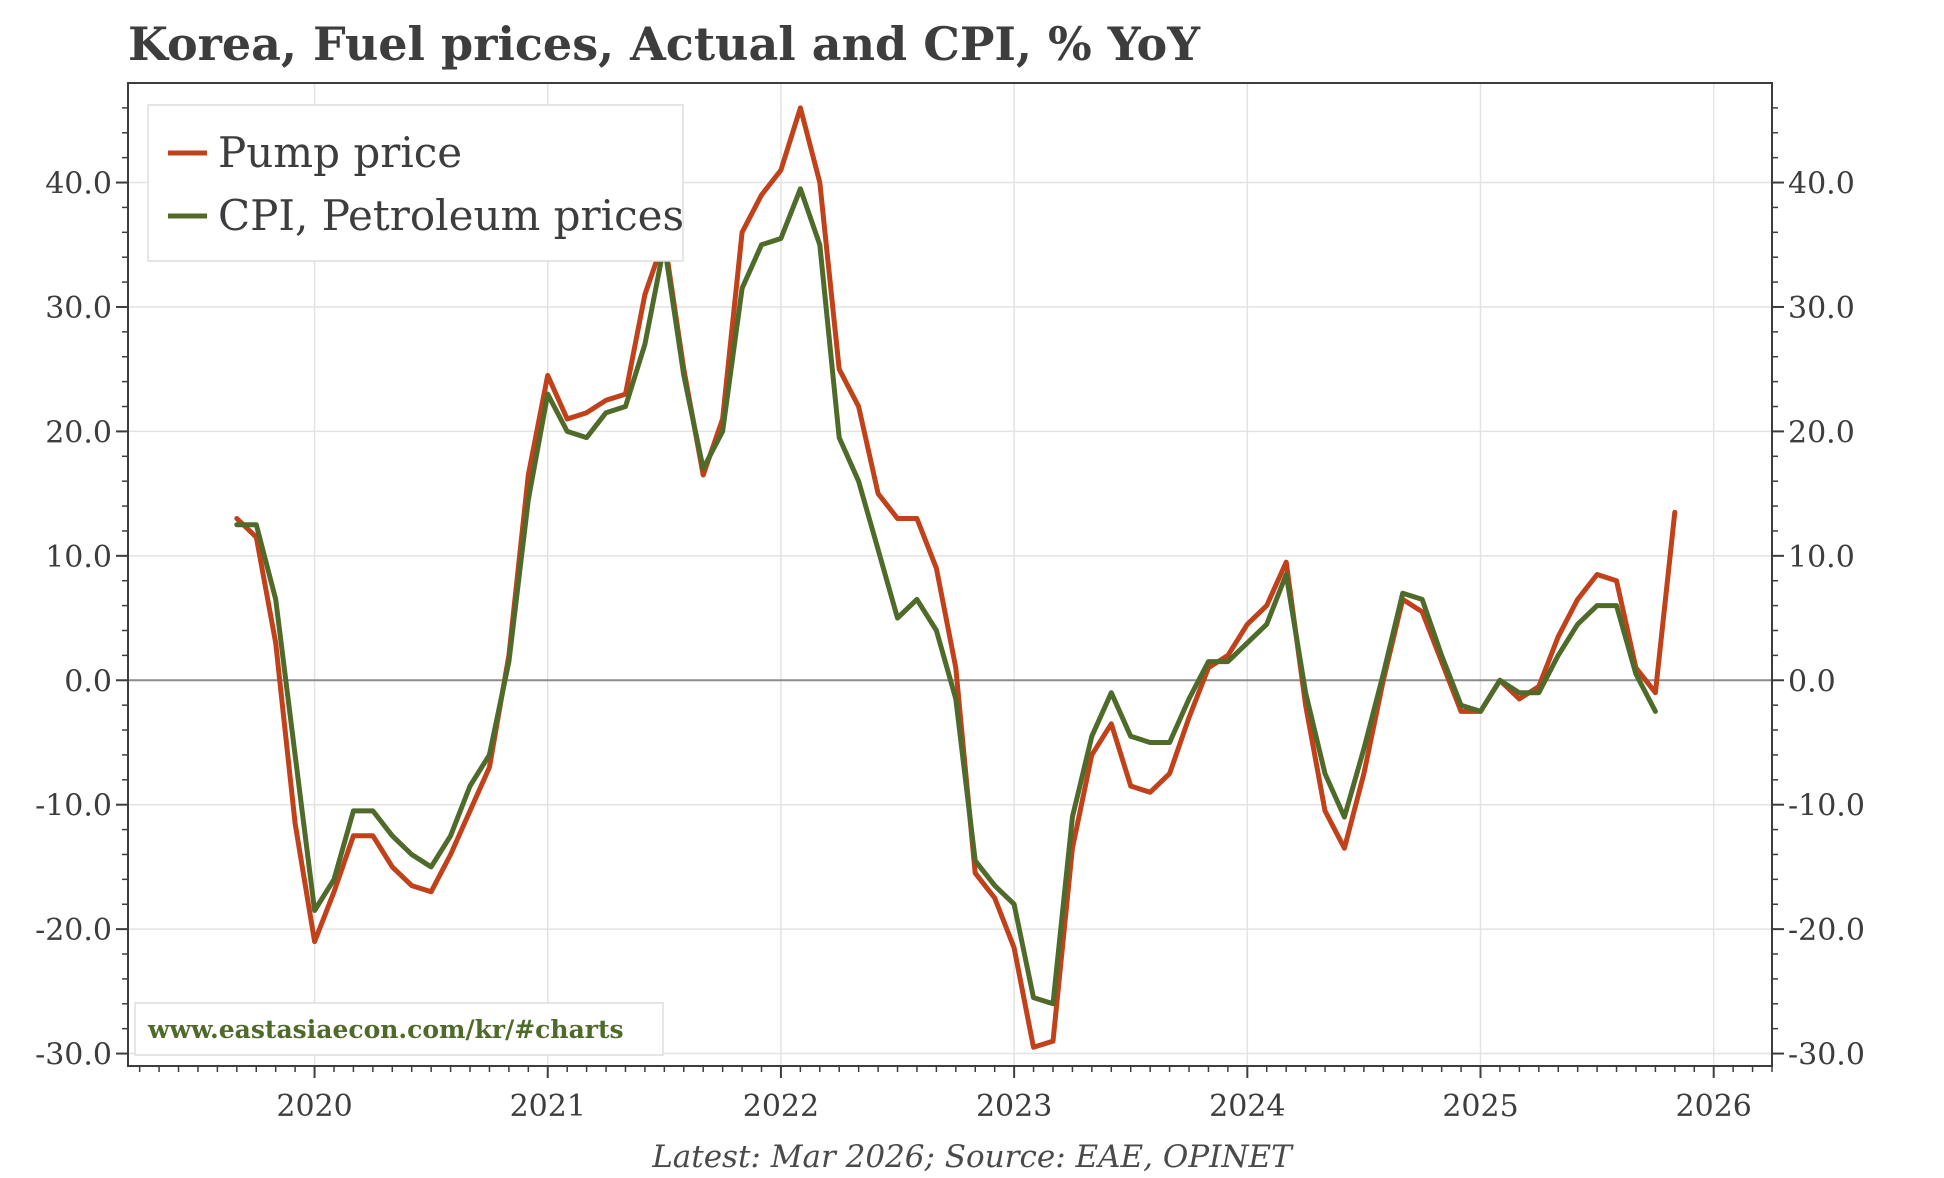  I want to click on y-tick-label-left: 0.0, so click(88, 681).